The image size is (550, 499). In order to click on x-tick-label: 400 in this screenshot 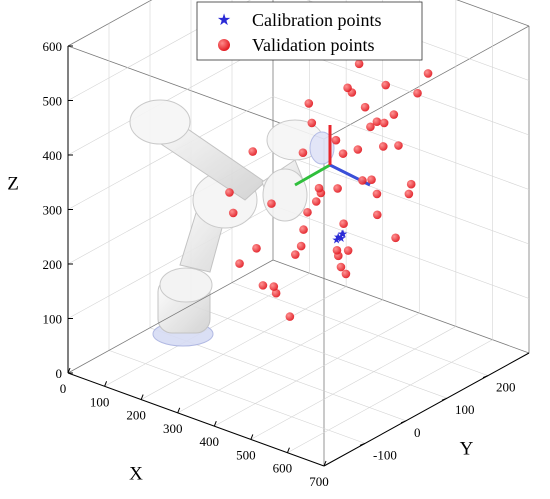, I will do `click(210, 441)`.